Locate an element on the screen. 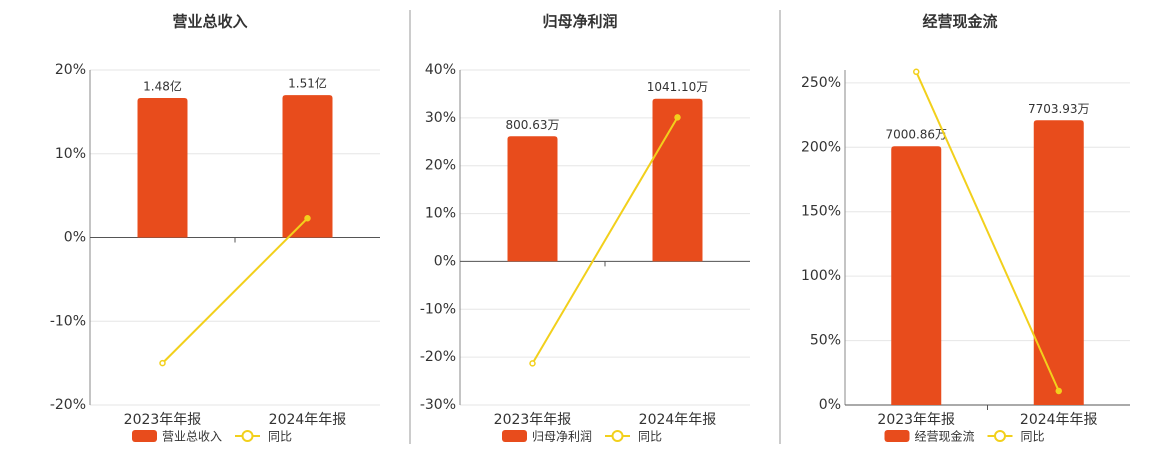 This screenshot has height=450, width=1160. data-label: 800.63万 is located at coordinates (533, 125).